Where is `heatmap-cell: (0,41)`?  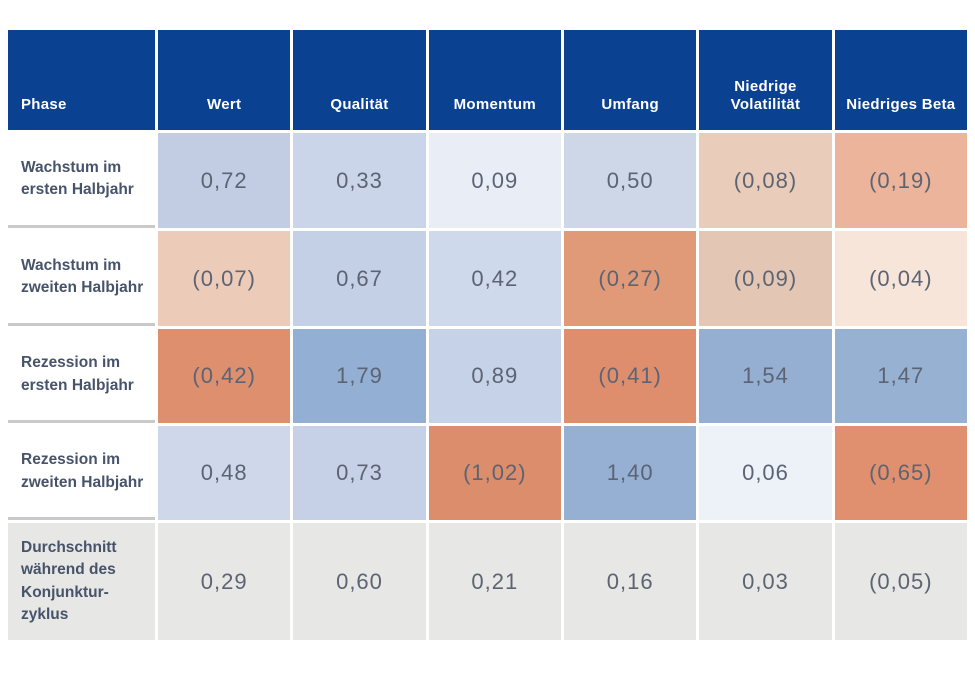 heatmap-cell: (0,41) is located at coordinates (630, 376).